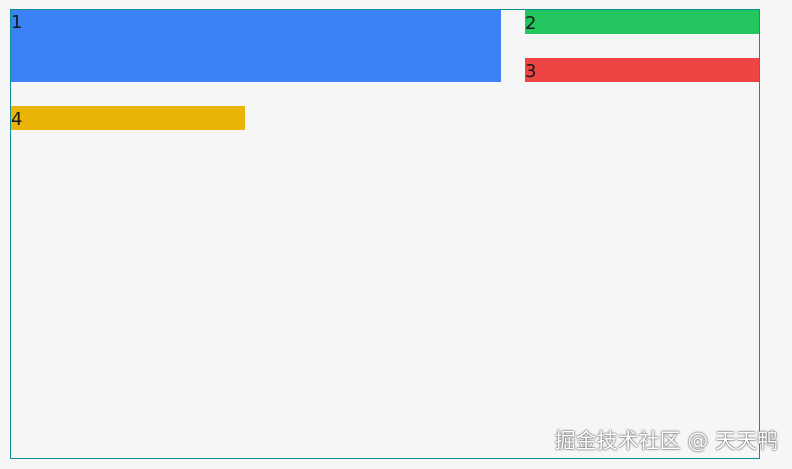 This screenshot has height=469, width=792. I want to click on grid-item-2: 2, so click(642, 22).